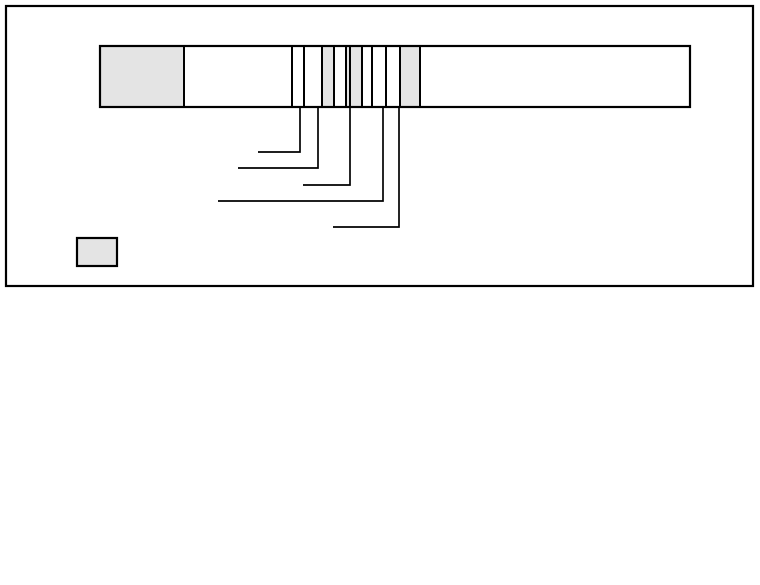  I want to click on leader-lines, so click(309, 167).